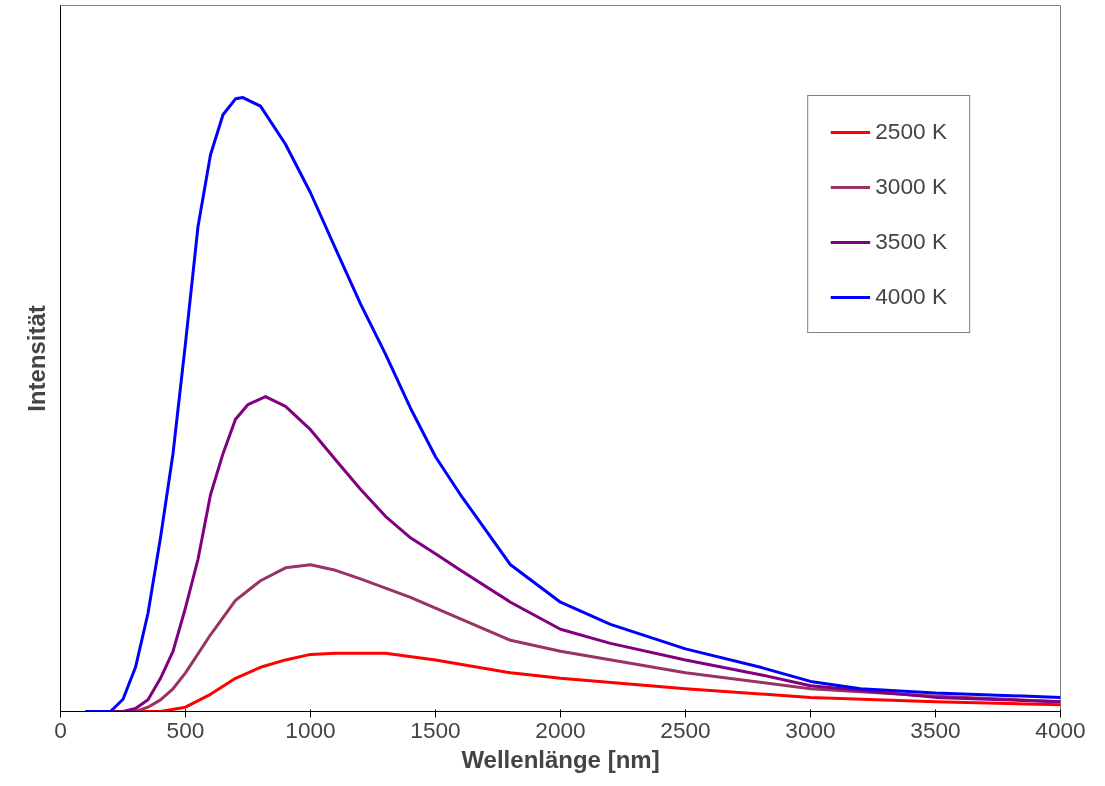 The width and height of the screenshot is (1105, 786). Describe the element at coordinates (560, 759) in the screenshot. I see `x-axis-title: Wellenlänge [nm]` at that location.